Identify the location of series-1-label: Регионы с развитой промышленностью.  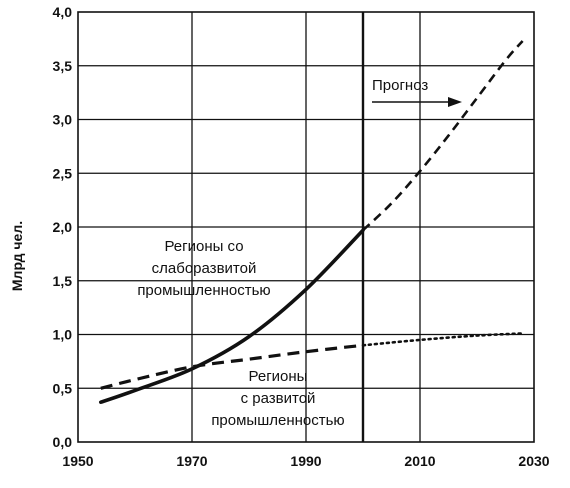
(277, 398).